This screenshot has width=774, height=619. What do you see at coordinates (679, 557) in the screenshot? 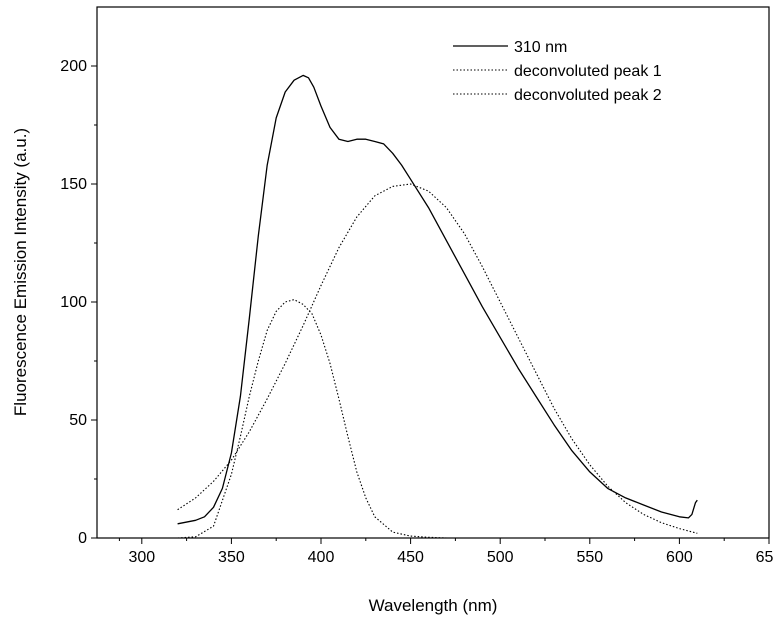
I see `x-tick-label: 600` at bounding box center [679, 557].